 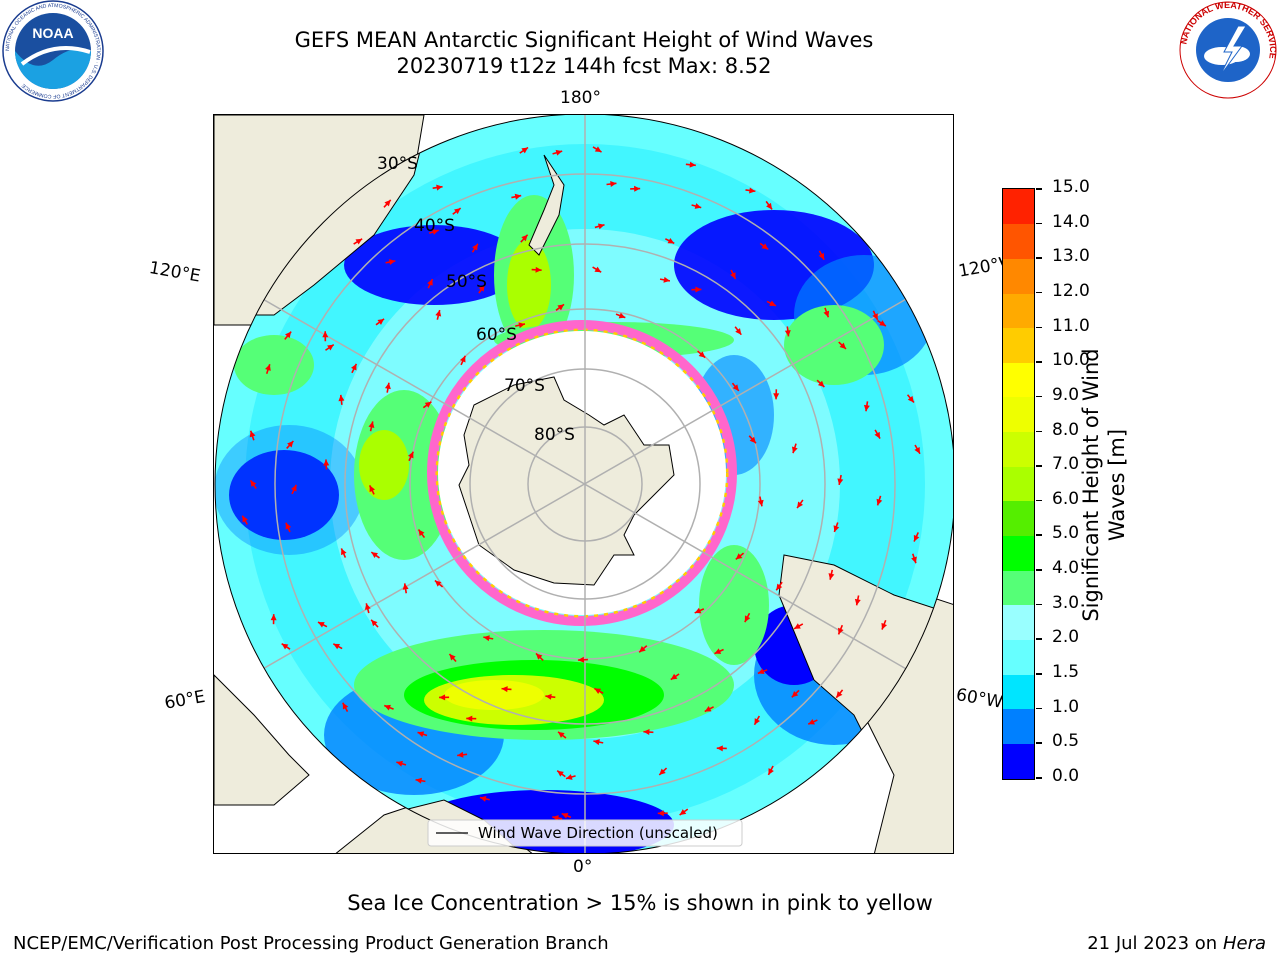 I want to click on footer-machine: Hera, so click(x=1244, y=943).